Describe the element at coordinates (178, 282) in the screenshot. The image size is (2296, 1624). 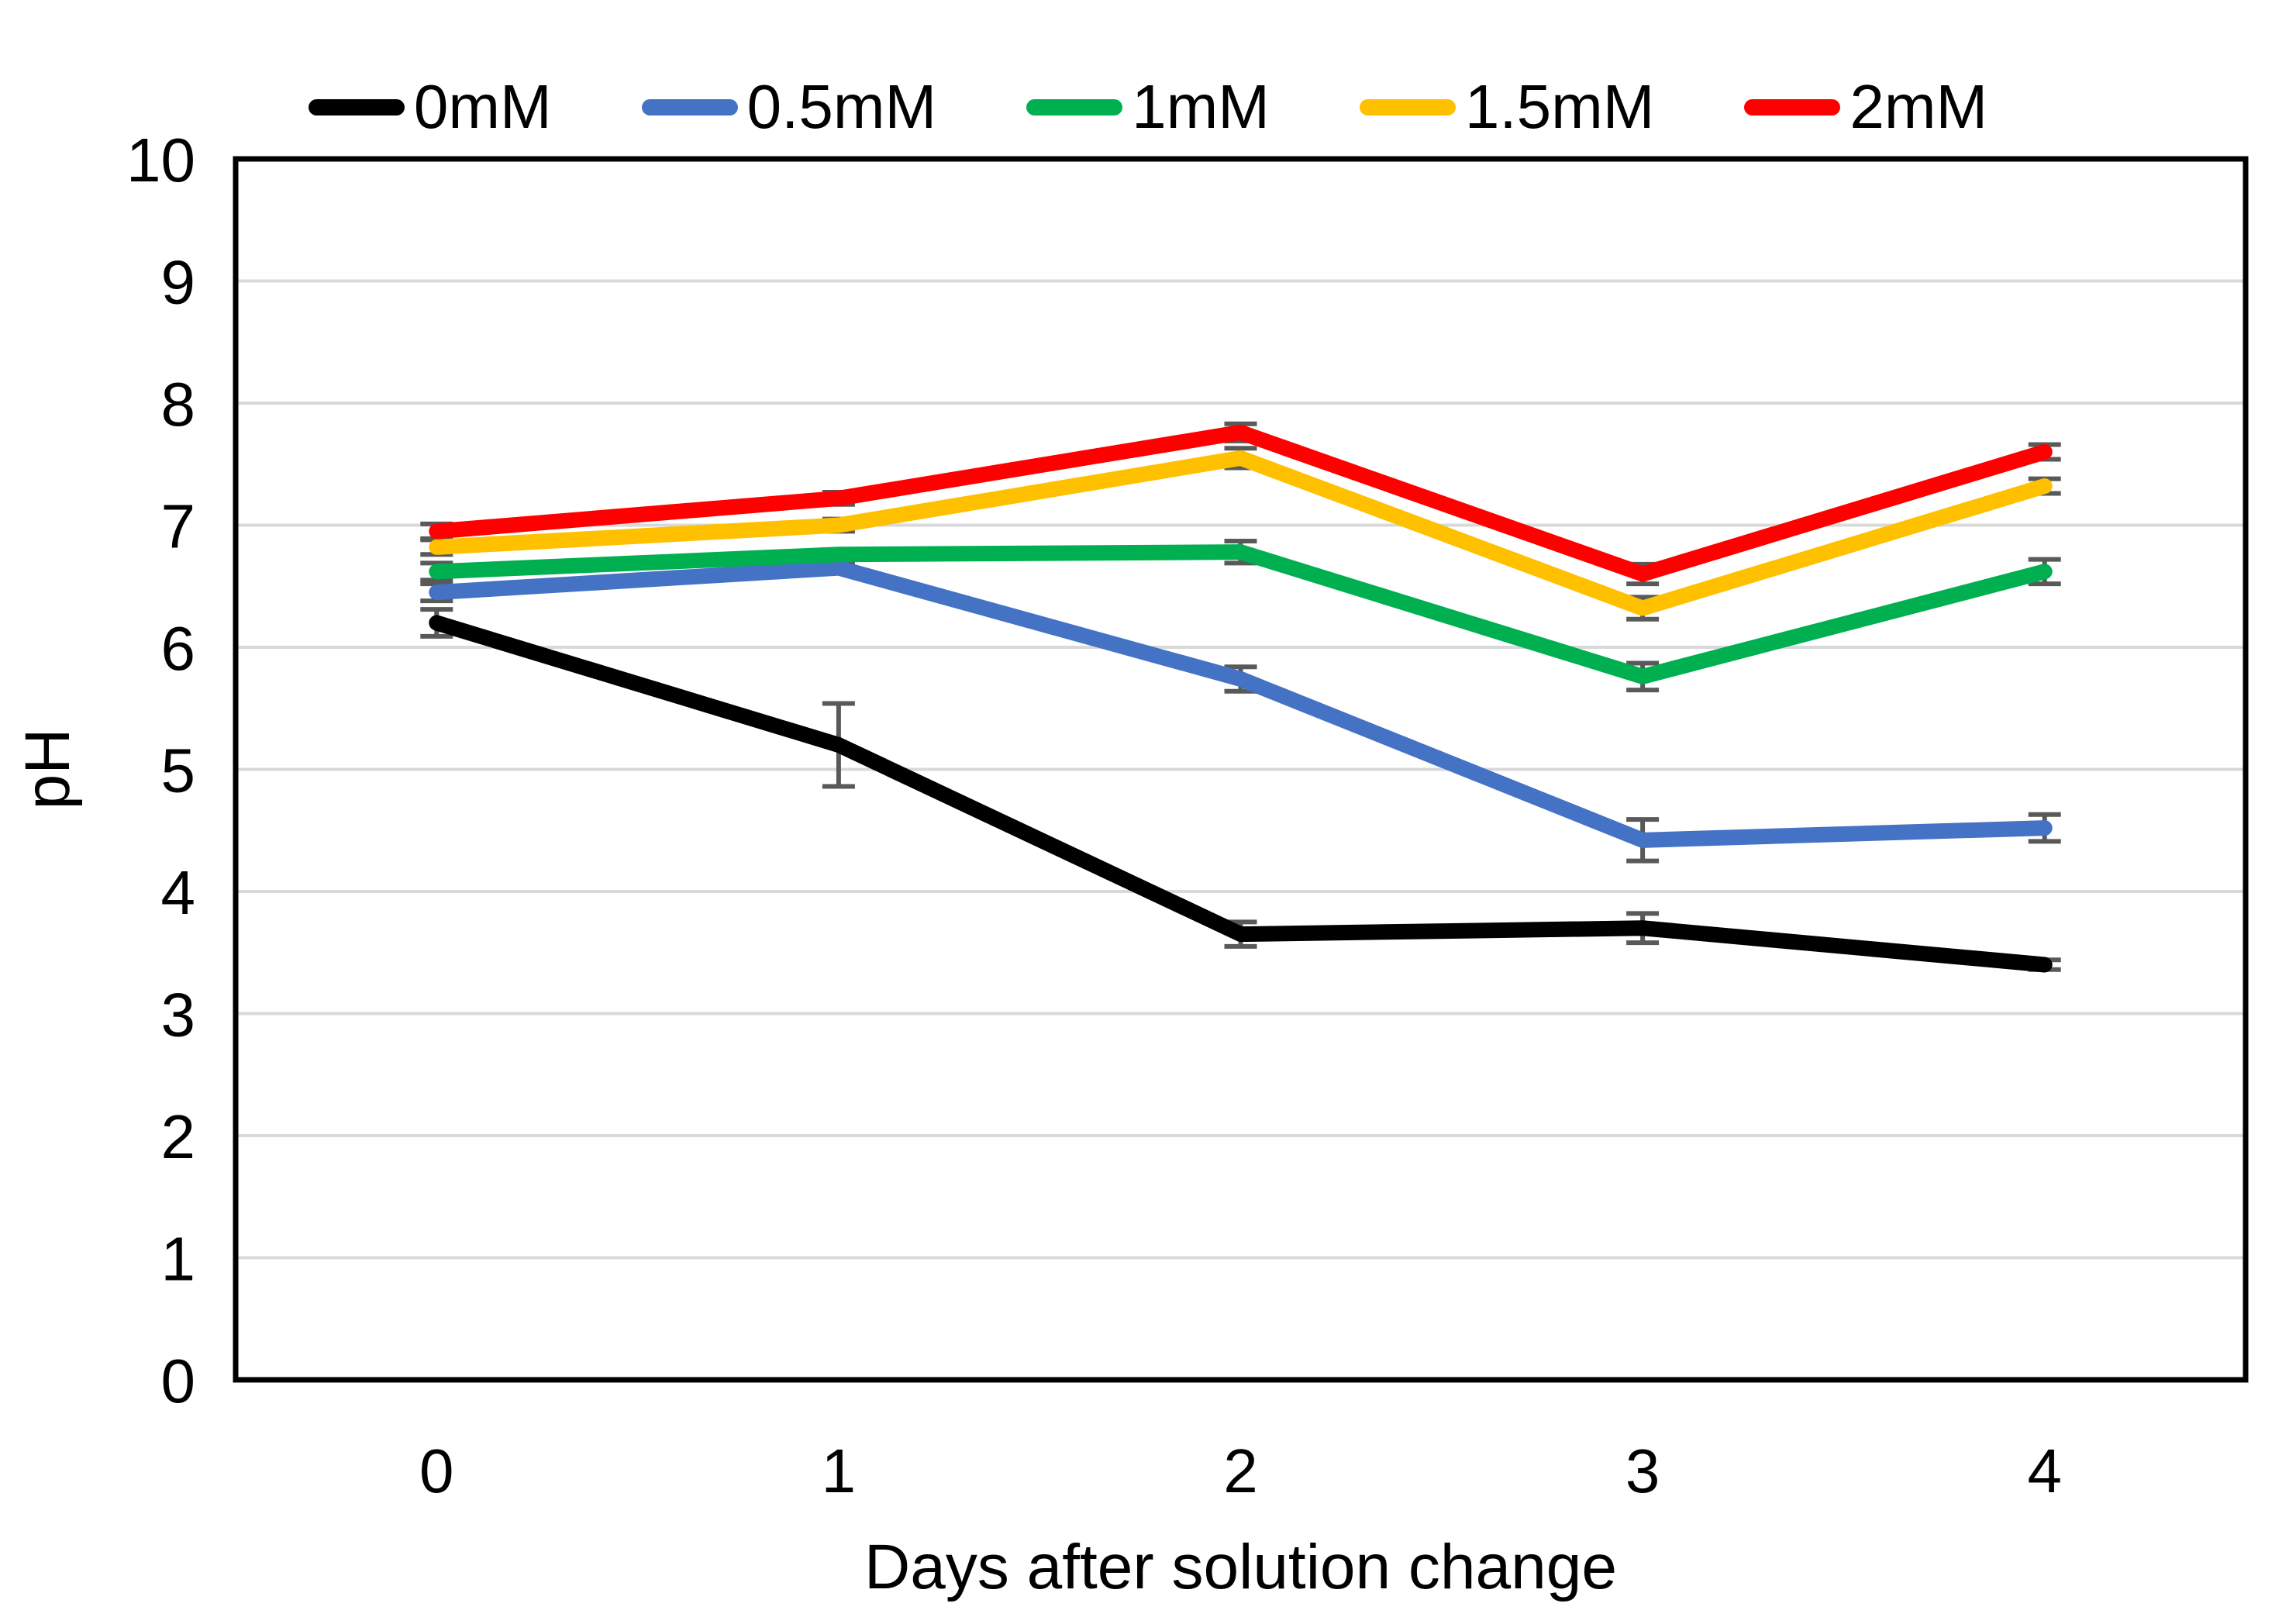
I see `y-tick-label: 9` at that location.